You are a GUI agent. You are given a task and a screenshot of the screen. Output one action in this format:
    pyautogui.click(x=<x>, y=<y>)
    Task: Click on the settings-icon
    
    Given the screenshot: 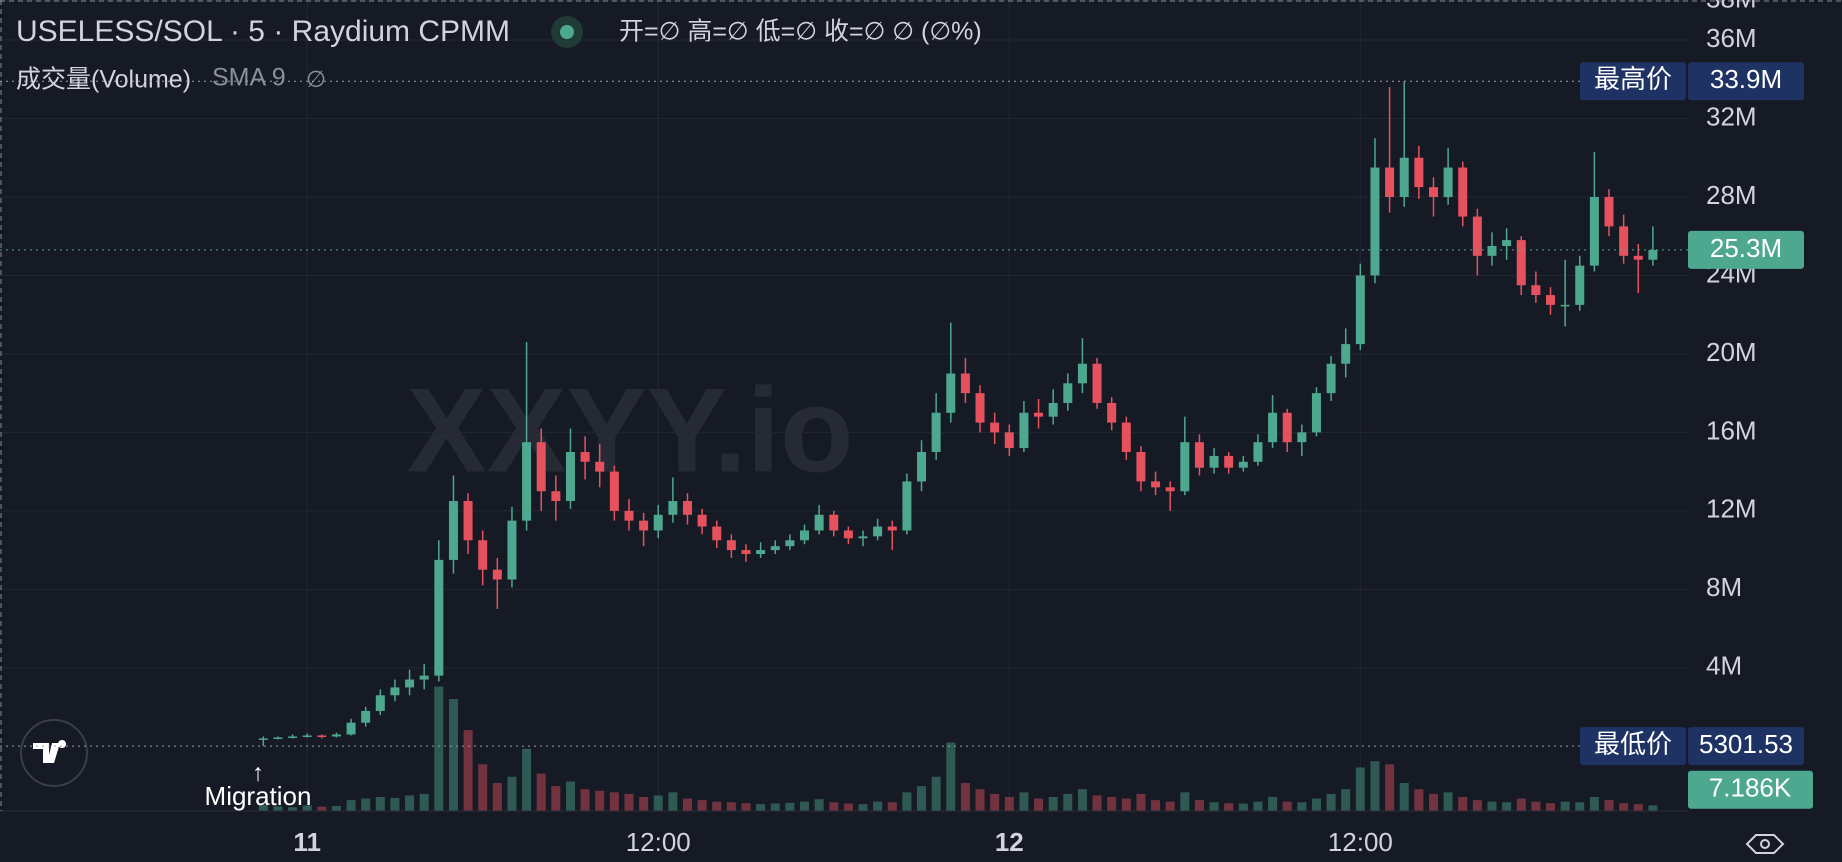 What is the action you would take?
    pyautogui.click(x=1765, y=844)
    